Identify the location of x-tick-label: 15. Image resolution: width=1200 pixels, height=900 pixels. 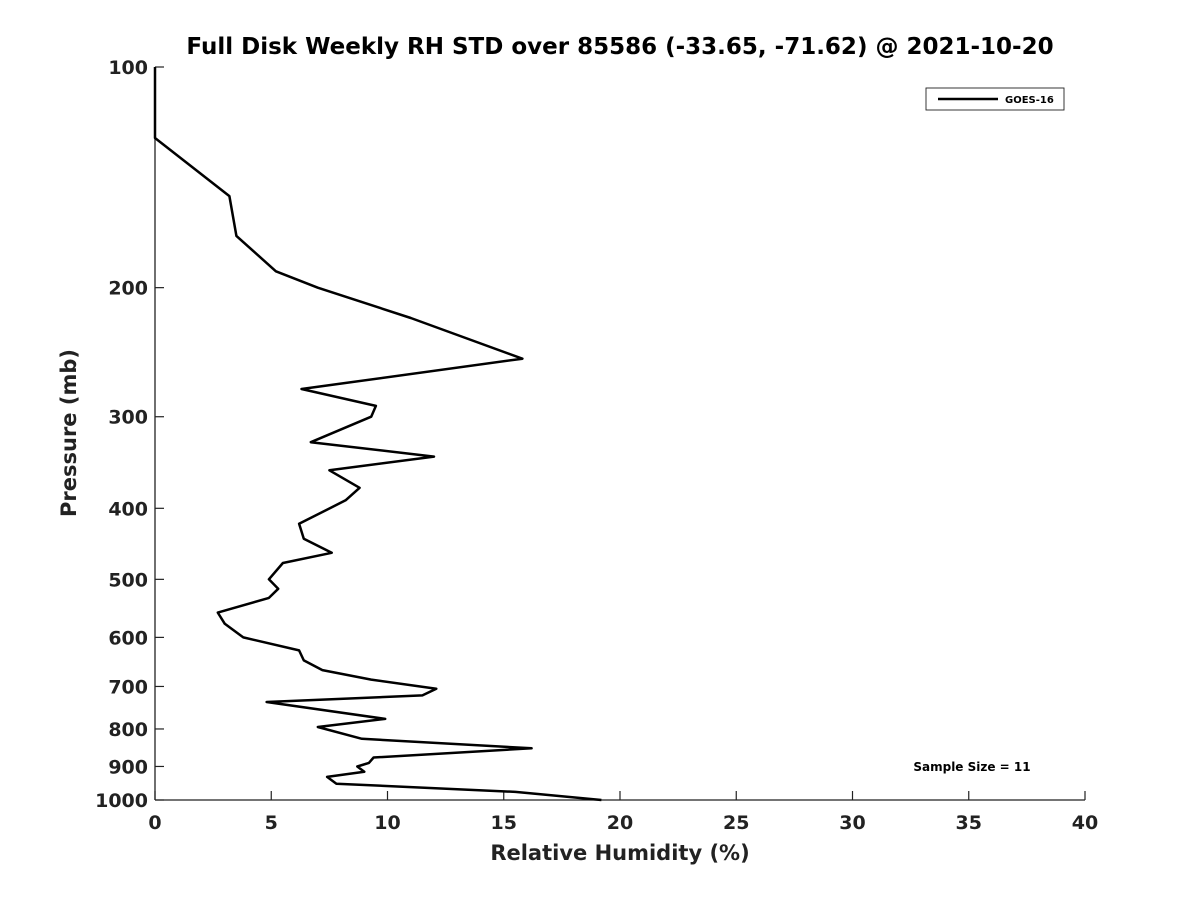
(504, 823).